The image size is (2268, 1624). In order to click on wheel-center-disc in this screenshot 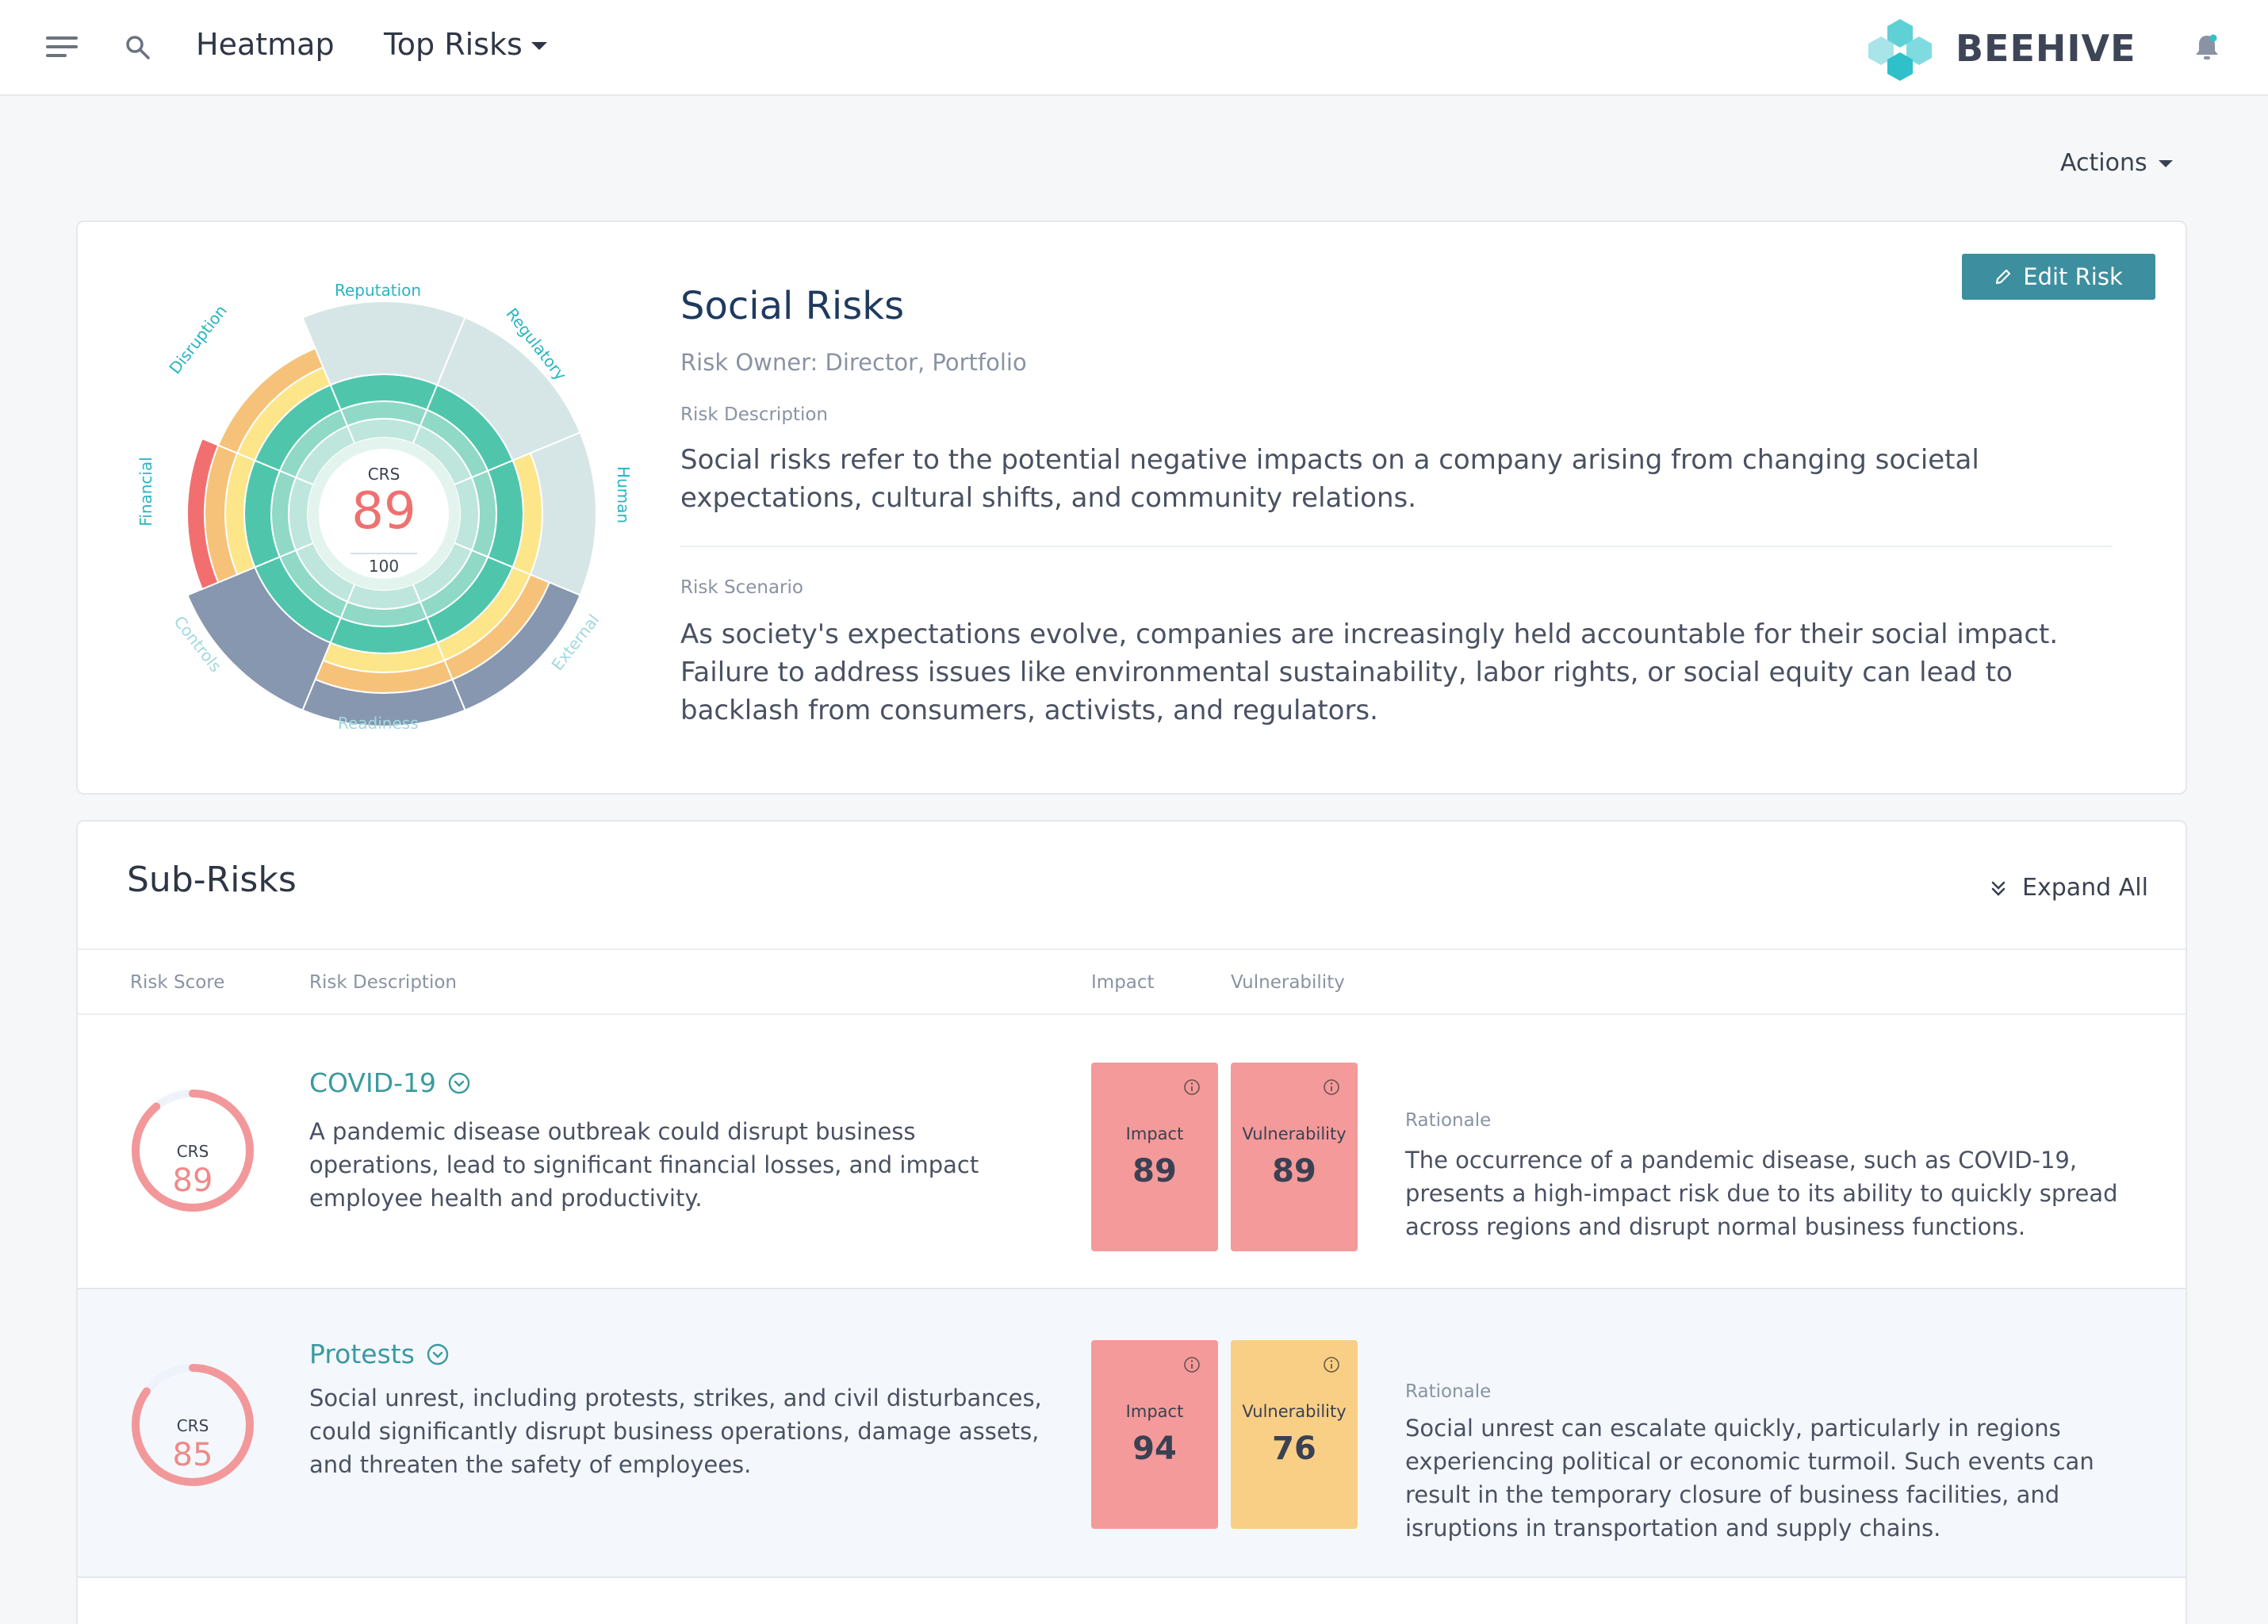, I will do `click(384, 514)`.